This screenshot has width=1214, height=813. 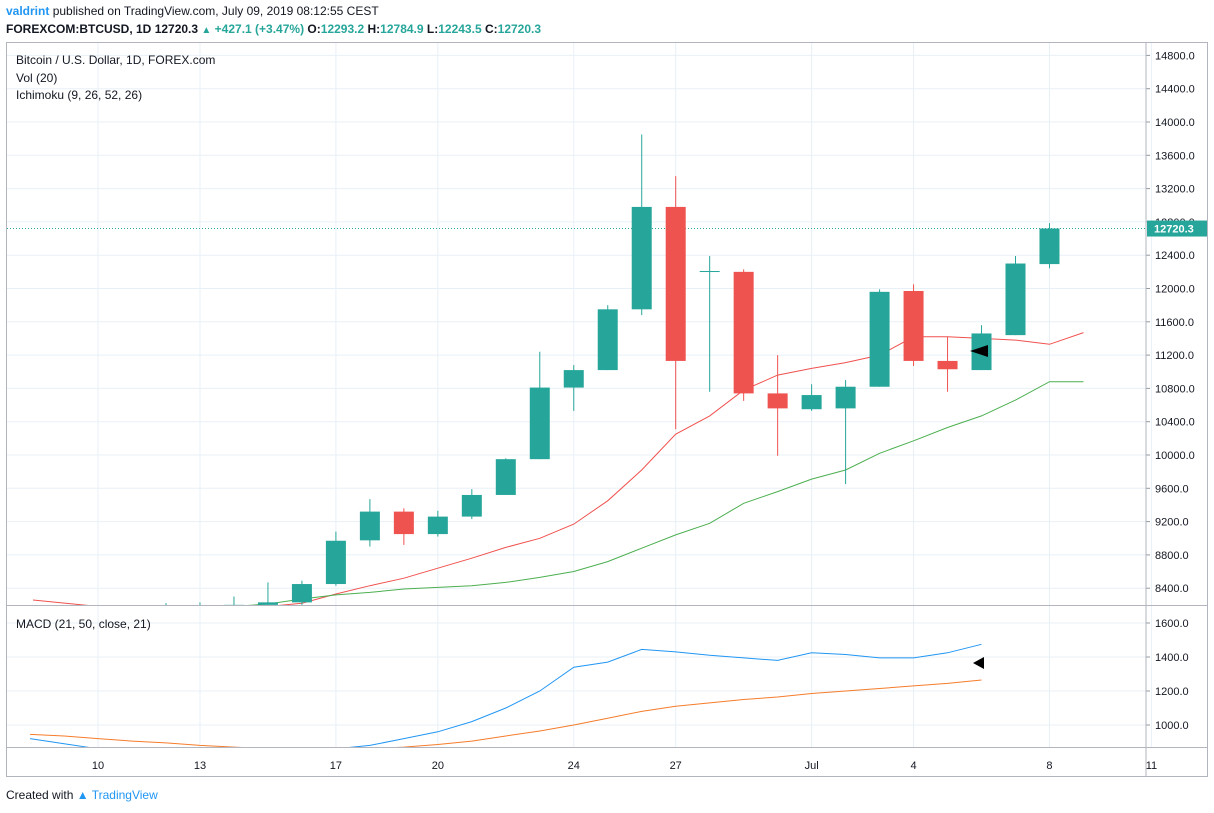 I want to click on y-tick-label: 8400.0, so click(x=1172, y=589).